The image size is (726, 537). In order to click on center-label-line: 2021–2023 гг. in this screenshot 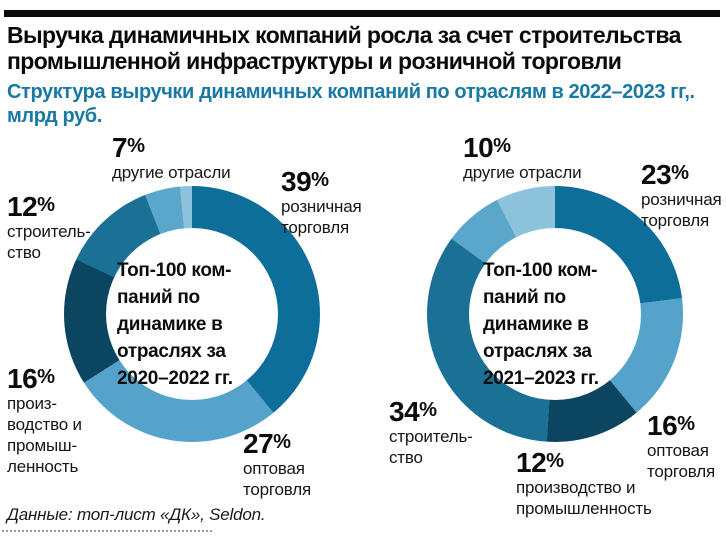, I will do `click(541, 378)`.